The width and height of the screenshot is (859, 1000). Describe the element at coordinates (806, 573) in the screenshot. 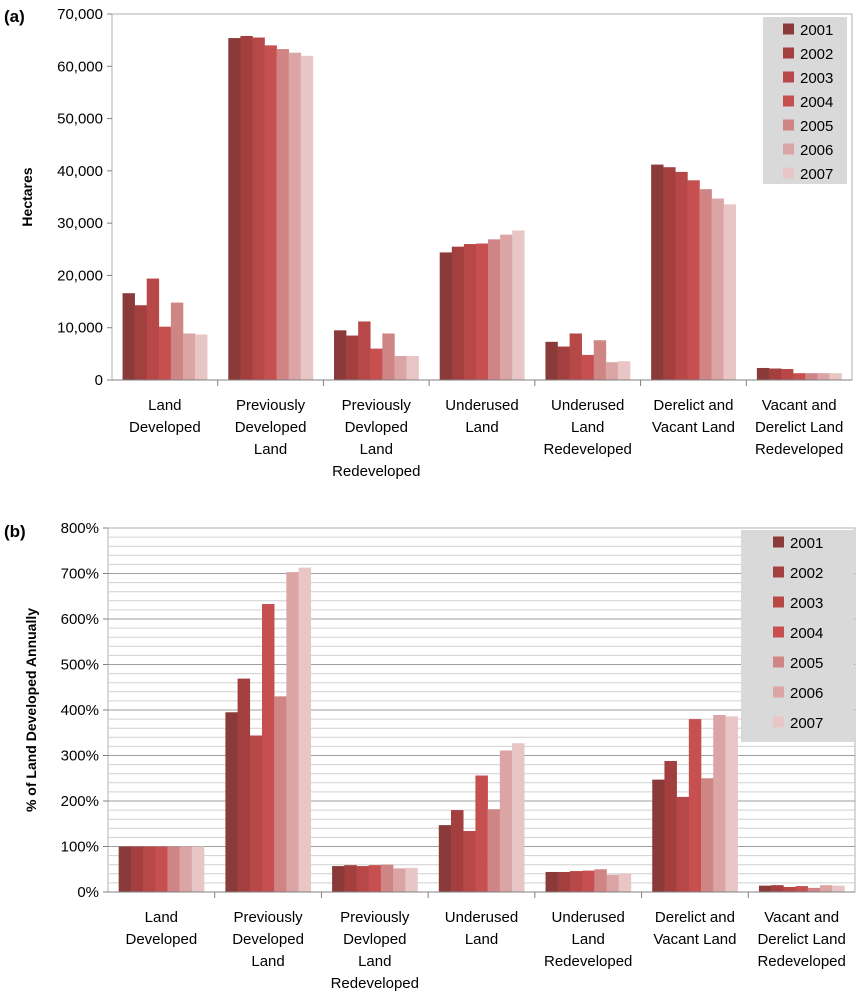

I see `legend-label: 2002` at that location.